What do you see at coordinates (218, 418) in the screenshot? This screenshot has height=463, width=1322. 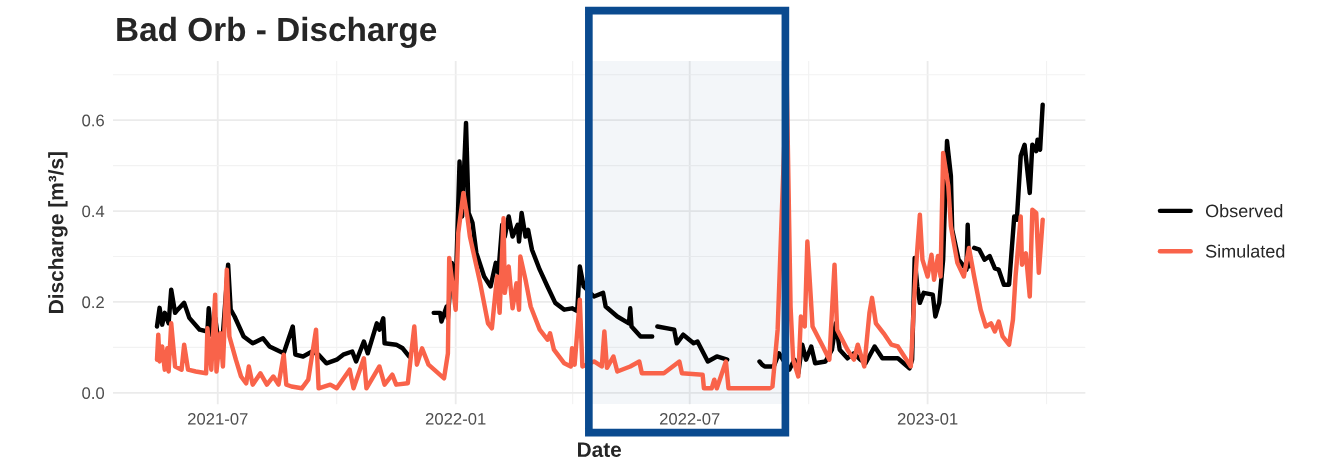 I see `x-tick-label: 2021-07` at bounding box center [218, 418].